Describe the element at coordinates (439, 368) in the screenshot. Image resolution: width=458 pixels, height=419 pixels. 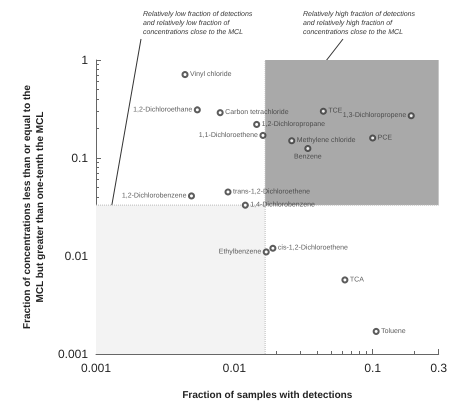
I see `x-tick-label: 0.3` at that location.